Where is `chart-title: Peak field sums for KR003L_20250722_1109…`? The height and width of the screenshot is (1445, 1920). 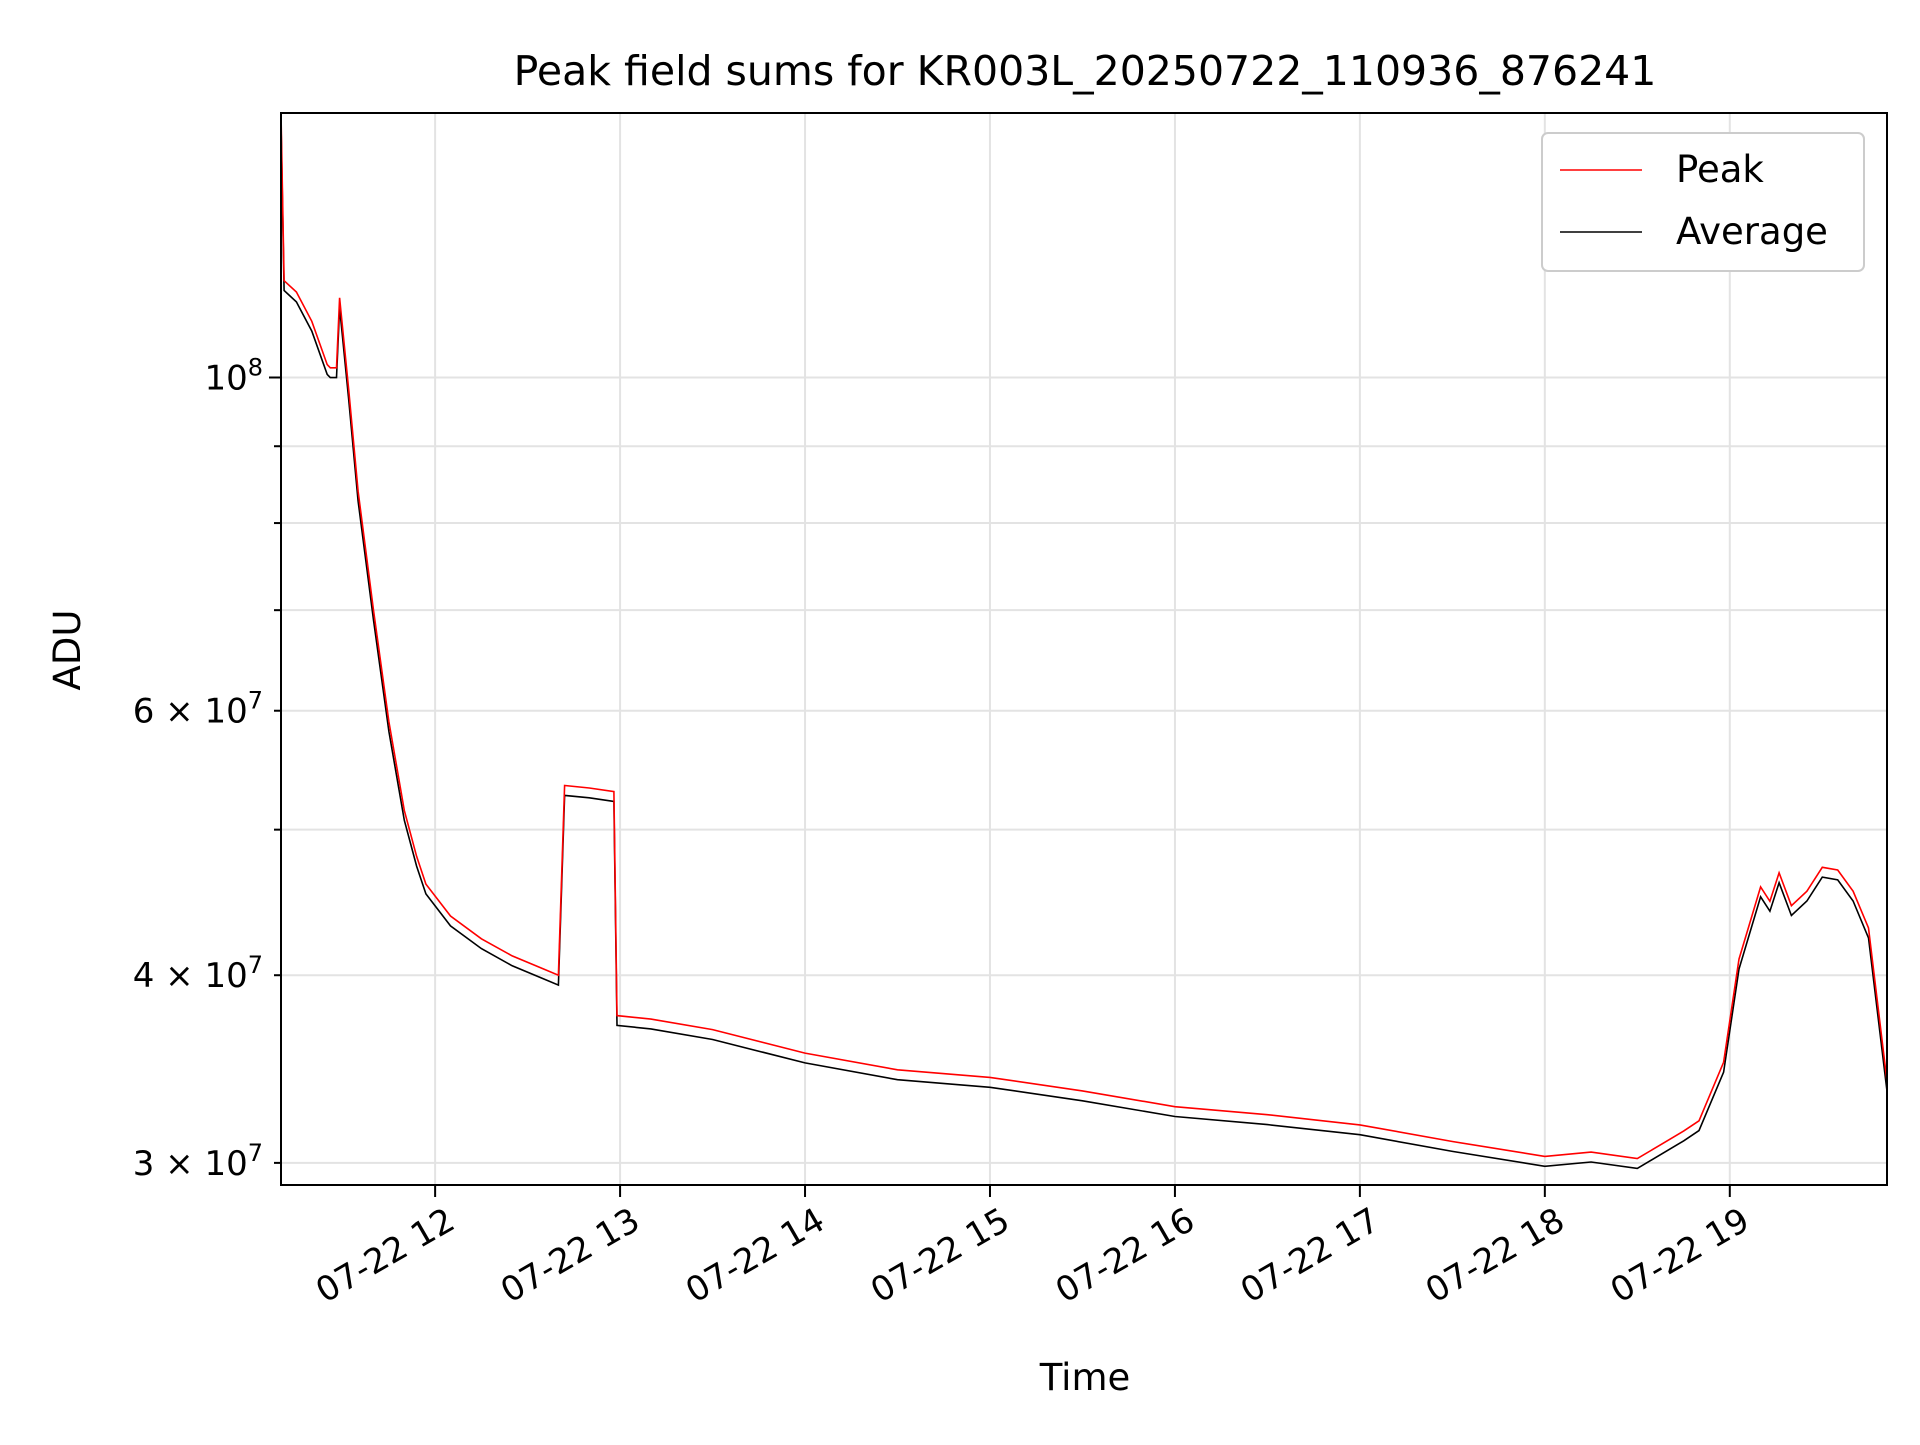 chart-title: Peak field sums for KR003L_20250722_1109… is located at coordinates (1085, 71).